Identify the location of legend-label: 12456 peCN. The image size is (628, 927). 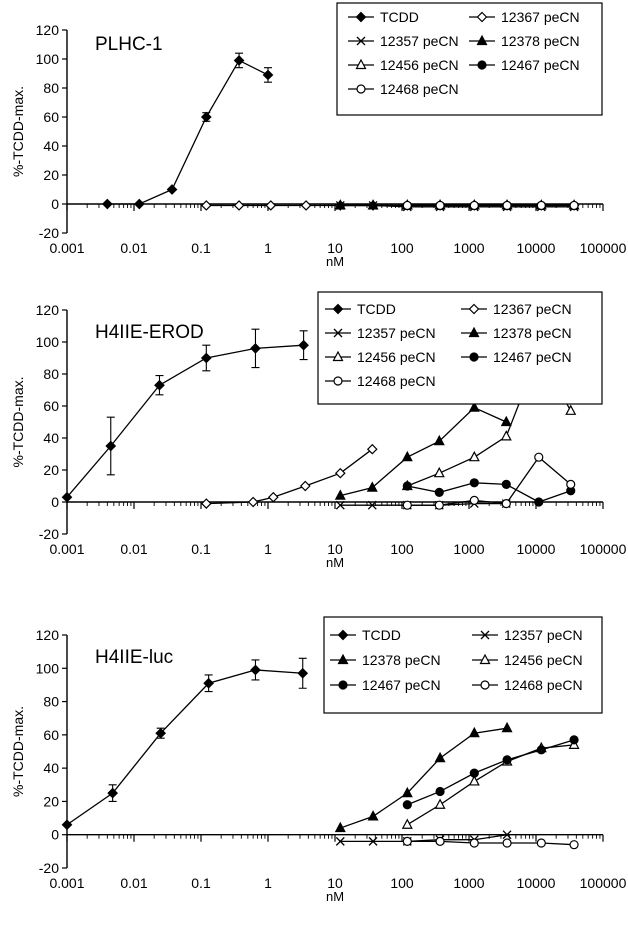
(419, 65).